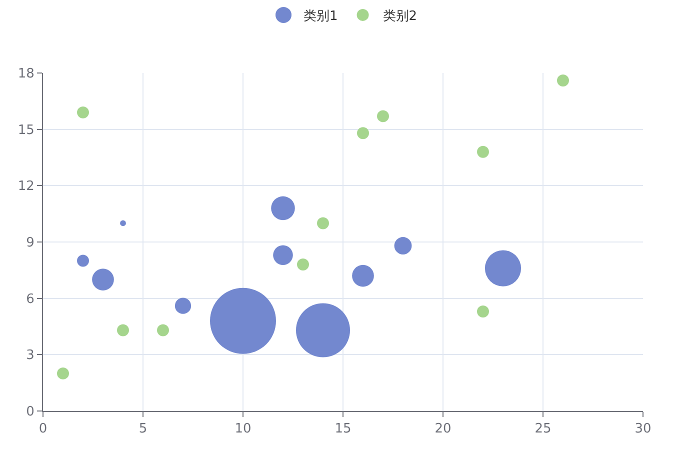 The image size is (684, 453). What do you see at coordinates (643, 429) in the screenshot?
I see `x-tick-label: 30` at bounding box center [643, 429].